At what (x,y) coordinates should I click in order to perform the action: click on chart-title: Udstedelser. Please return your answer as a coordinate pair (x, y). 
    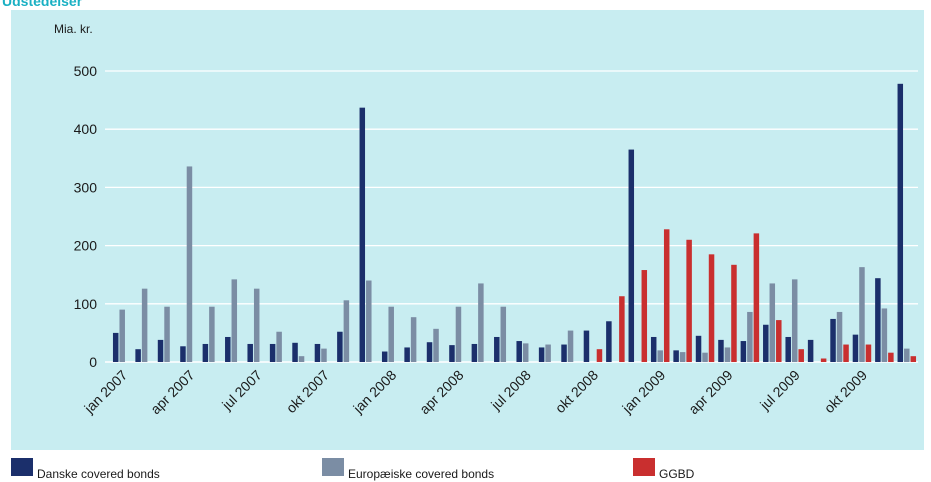
    Looking at the image, I should click on (42, 4).